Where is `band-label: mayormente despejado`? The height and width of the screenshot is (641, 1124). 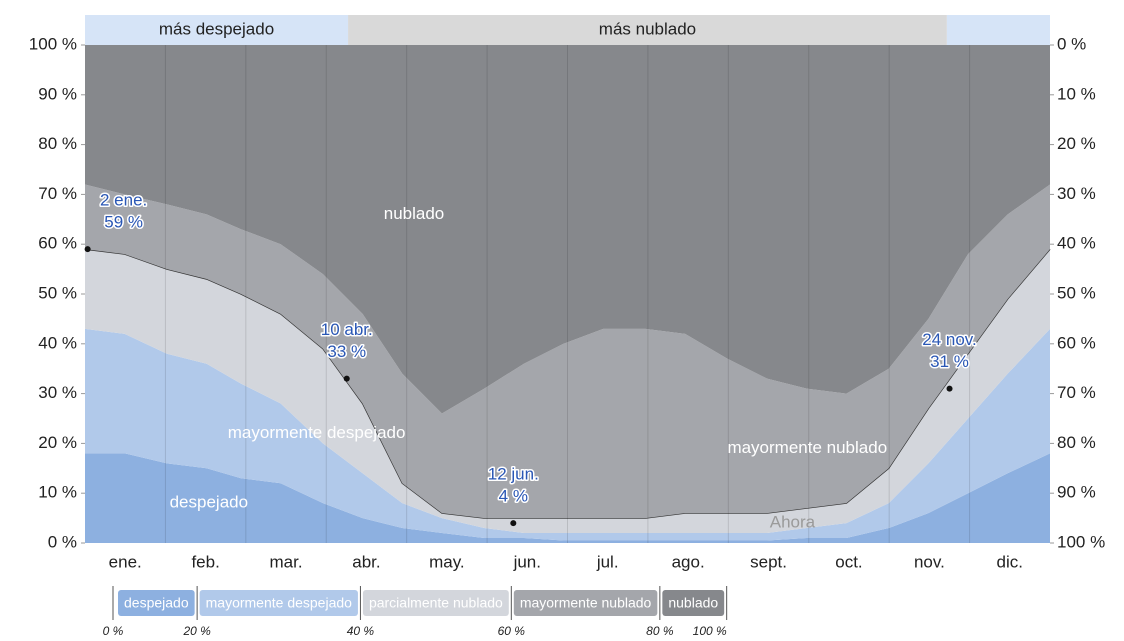
band-label: mayormente despejado is located at coordinates (317, 432).